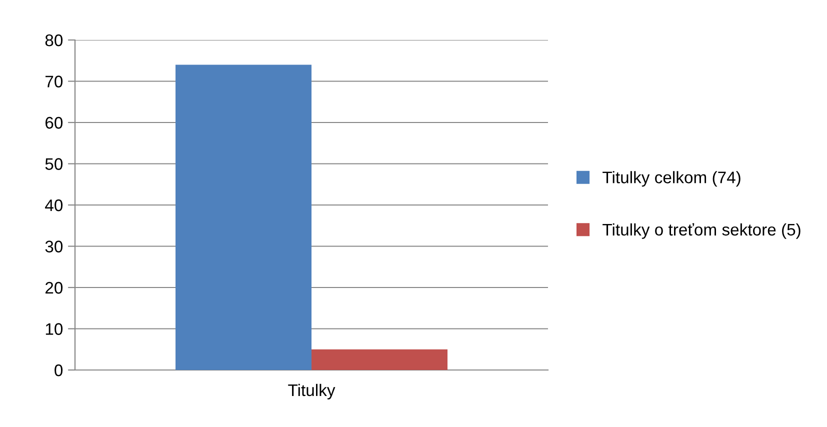  I want to click on y-tick-label: 10, so click(54, 329).